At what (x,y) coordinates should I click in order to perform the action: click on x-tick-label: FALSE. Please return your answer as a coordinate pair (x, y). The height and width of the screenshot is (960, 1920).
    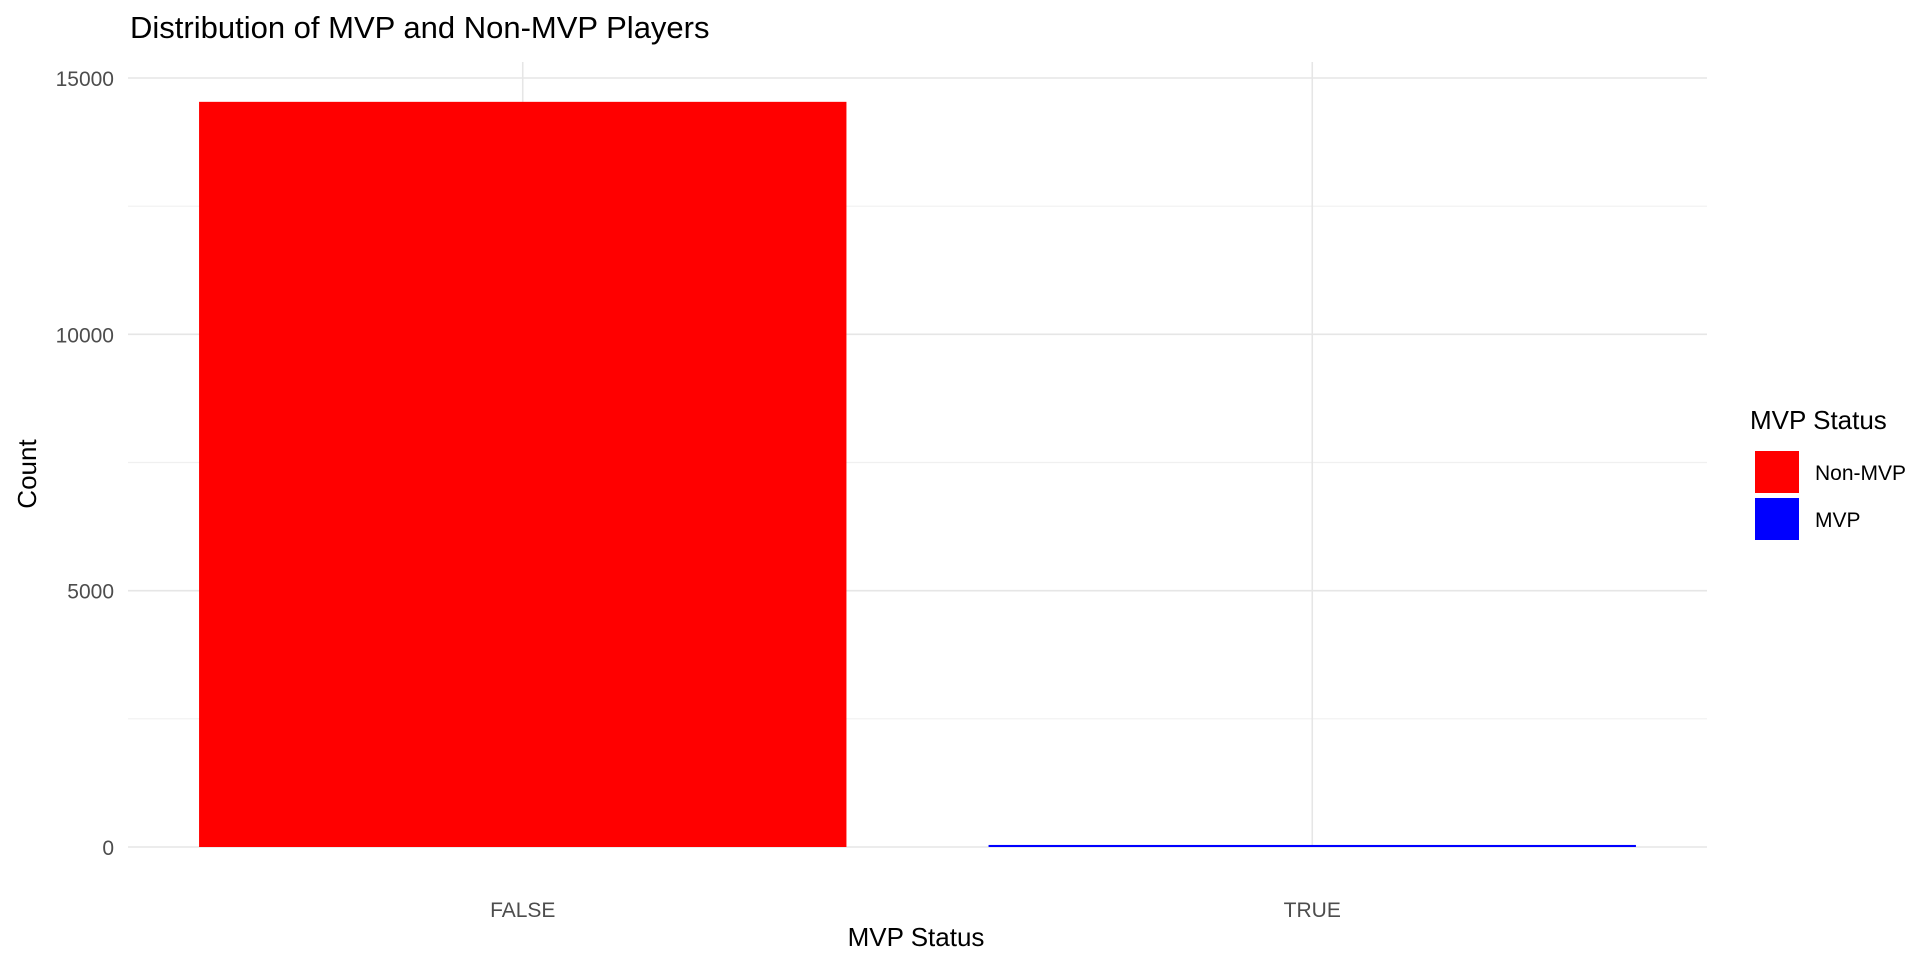
    Looking at the image, I should click on (522, 910).